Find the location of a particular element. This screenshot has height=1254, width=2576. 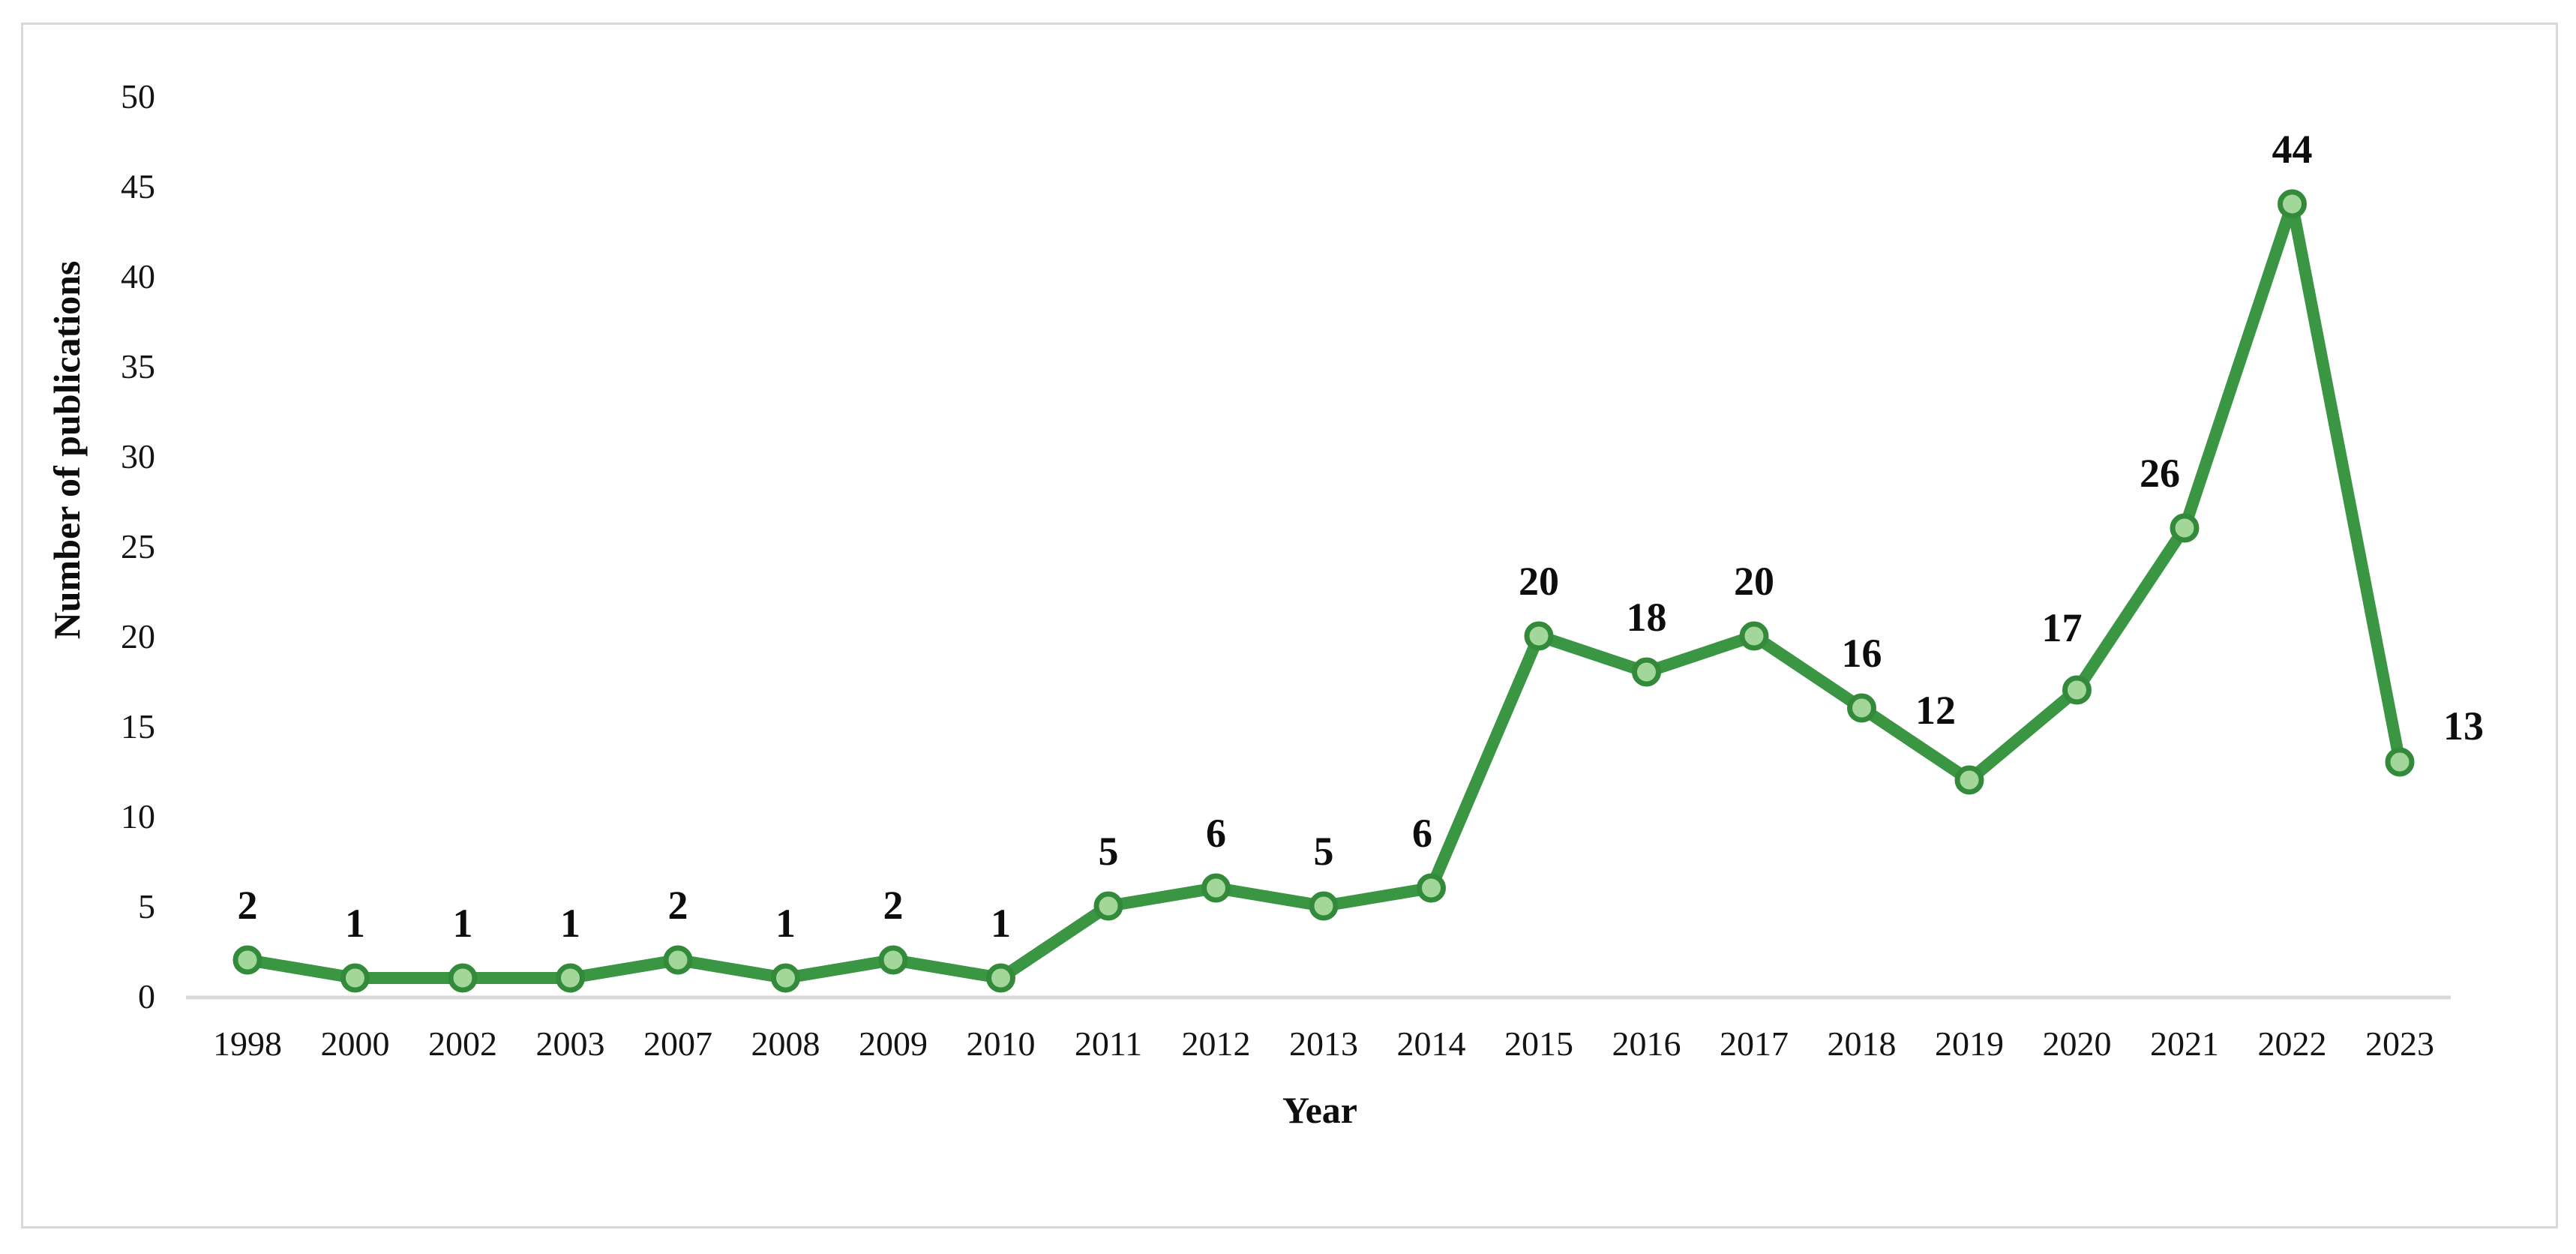

data-label-2014: 6 is located at coordinates (1422, 833).